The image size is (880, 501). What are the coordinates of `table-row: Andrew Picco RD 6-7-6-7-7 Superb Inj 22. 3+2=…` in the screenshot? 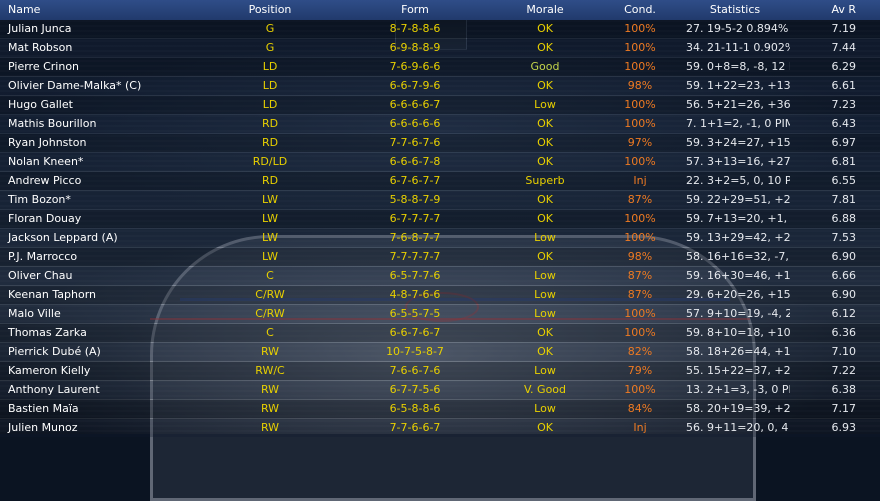 It's located at (440, 181).